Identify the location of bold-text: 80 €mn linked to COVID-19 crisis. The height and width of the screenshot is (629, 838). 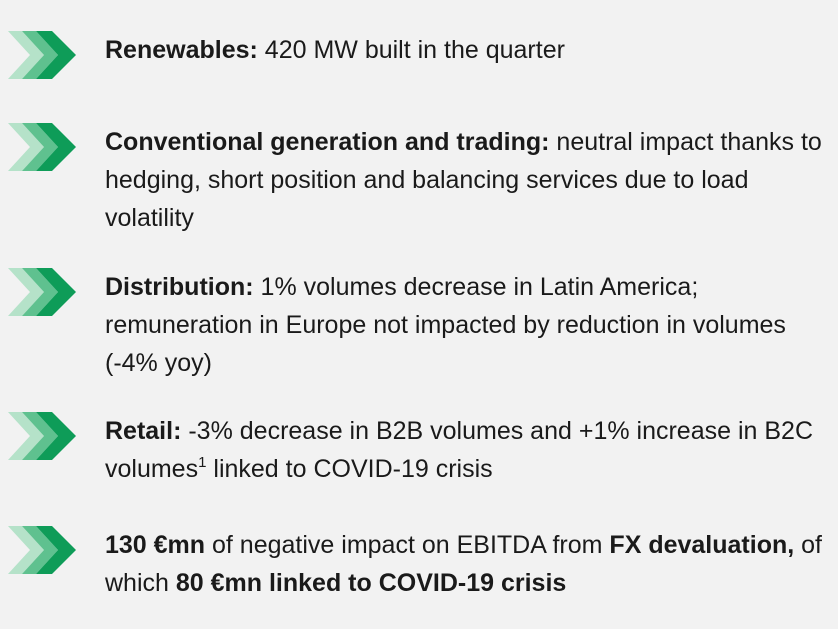
(371, 583).